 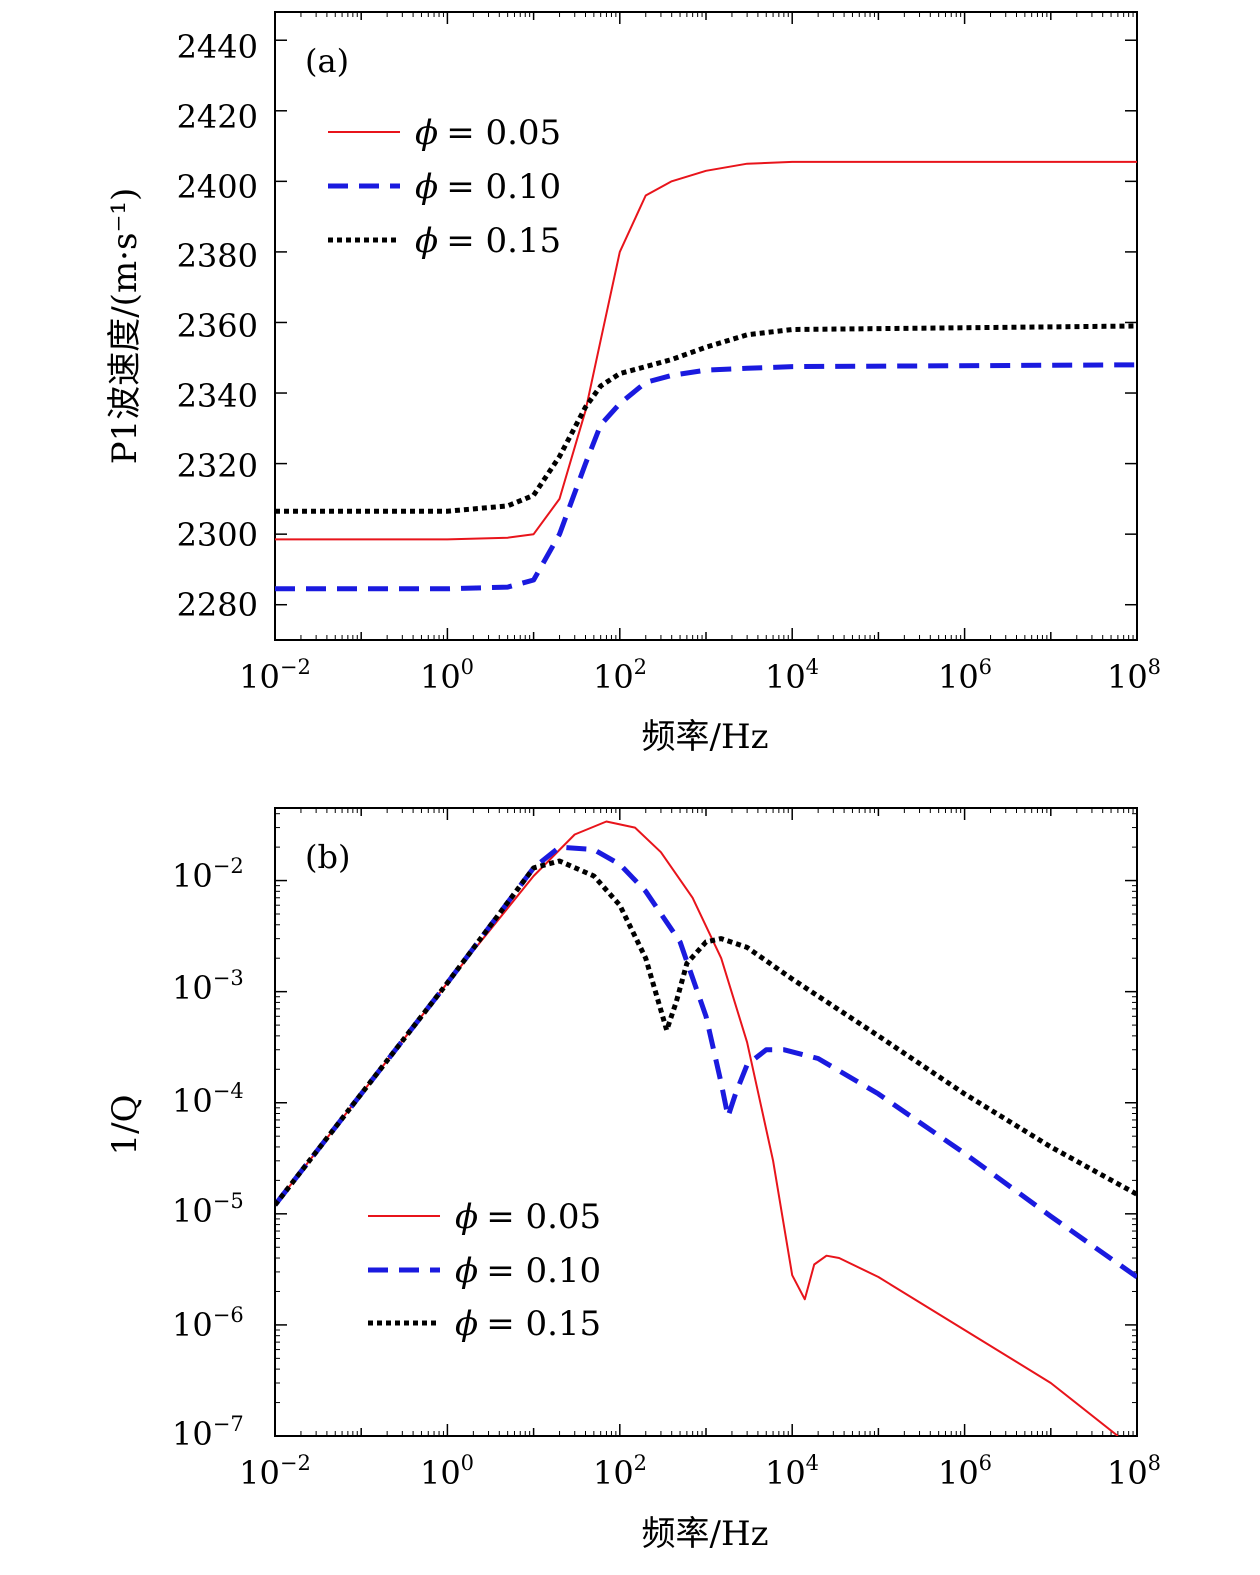 I want to click on panel-b-legend: ϕ = 0.05 ϕ = 0.10 ϕ = 0.15, so click(x=484, y=1270).